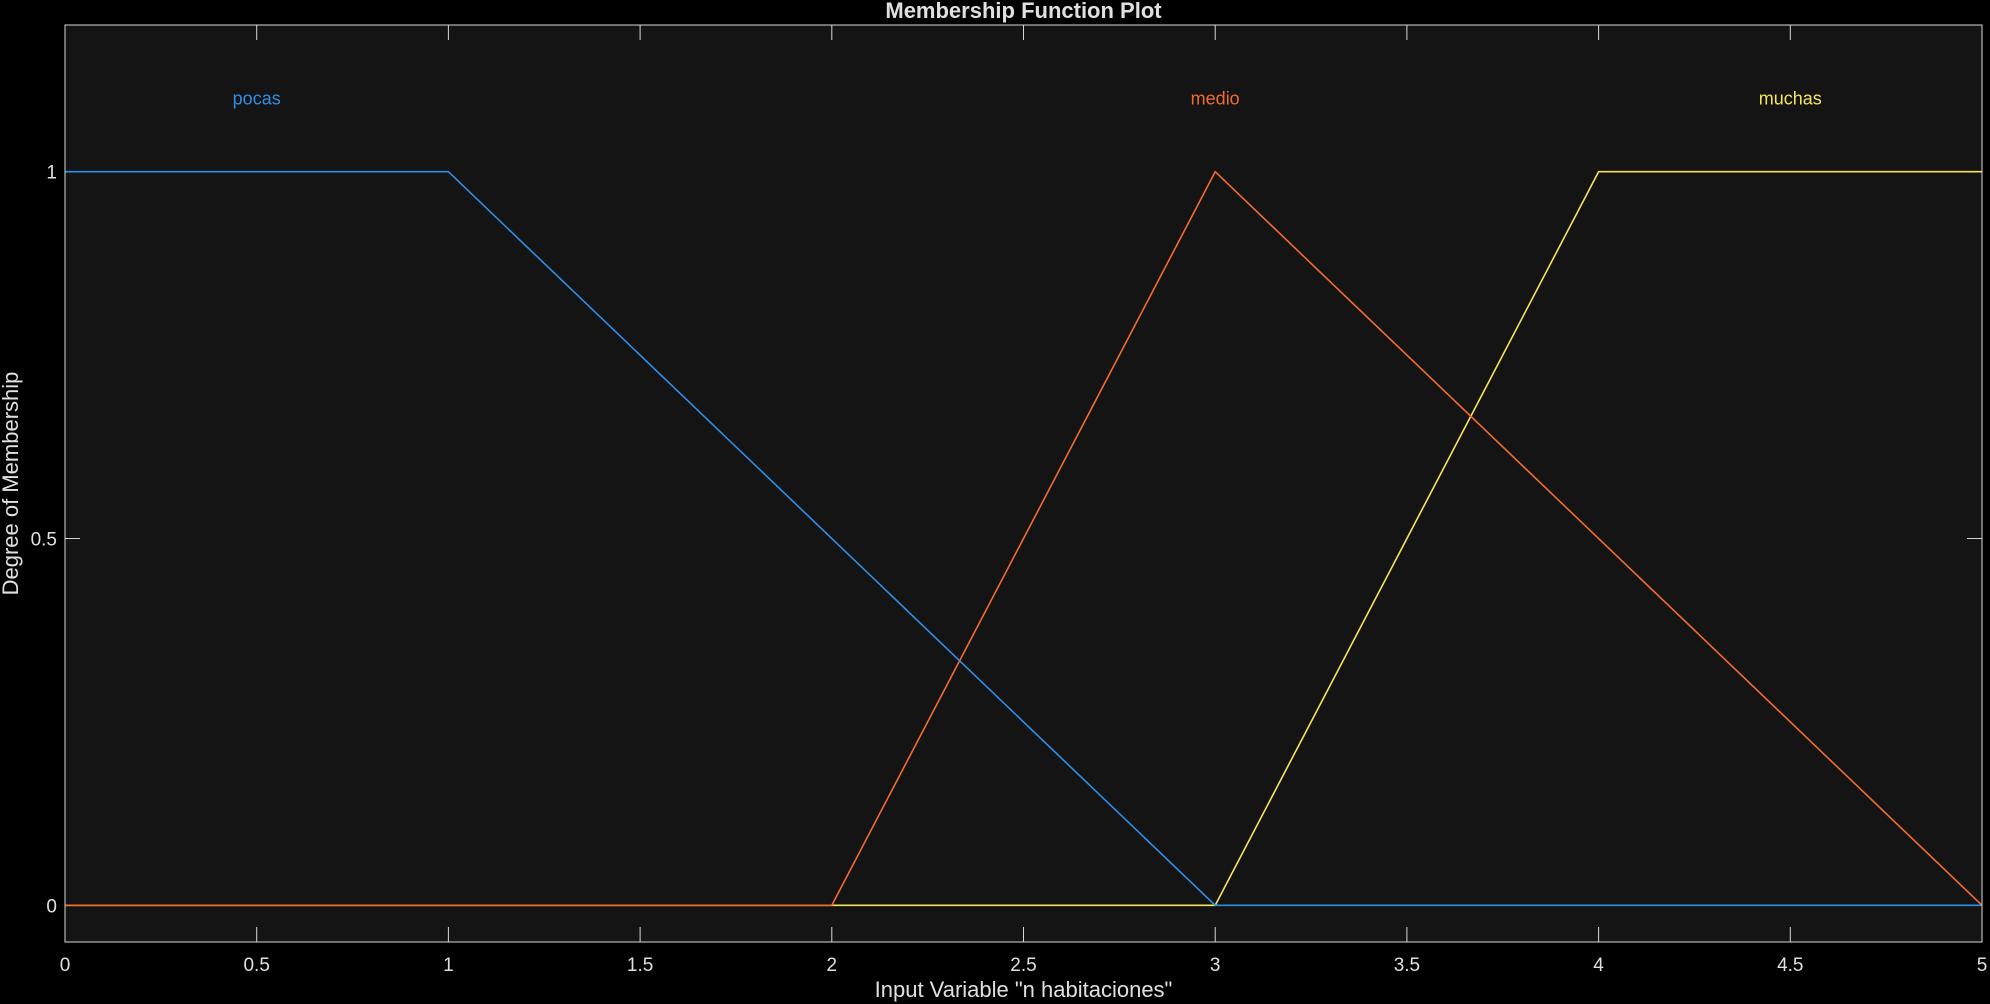  I want to click on y-tick-label: 1, so click(51, 173).